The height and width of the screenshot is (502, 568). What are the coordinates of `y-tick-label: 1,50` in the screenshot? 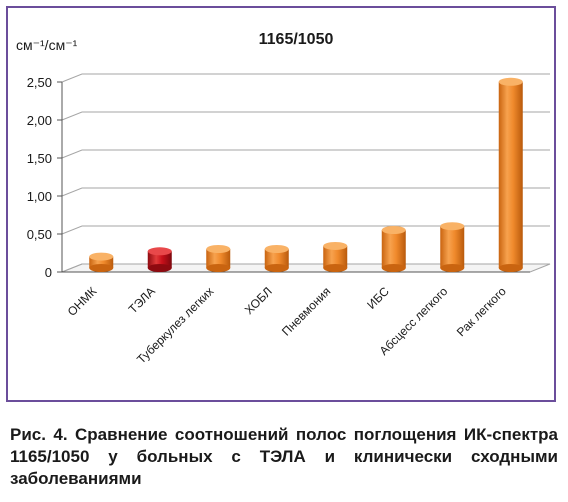 It's located at (39, 158).